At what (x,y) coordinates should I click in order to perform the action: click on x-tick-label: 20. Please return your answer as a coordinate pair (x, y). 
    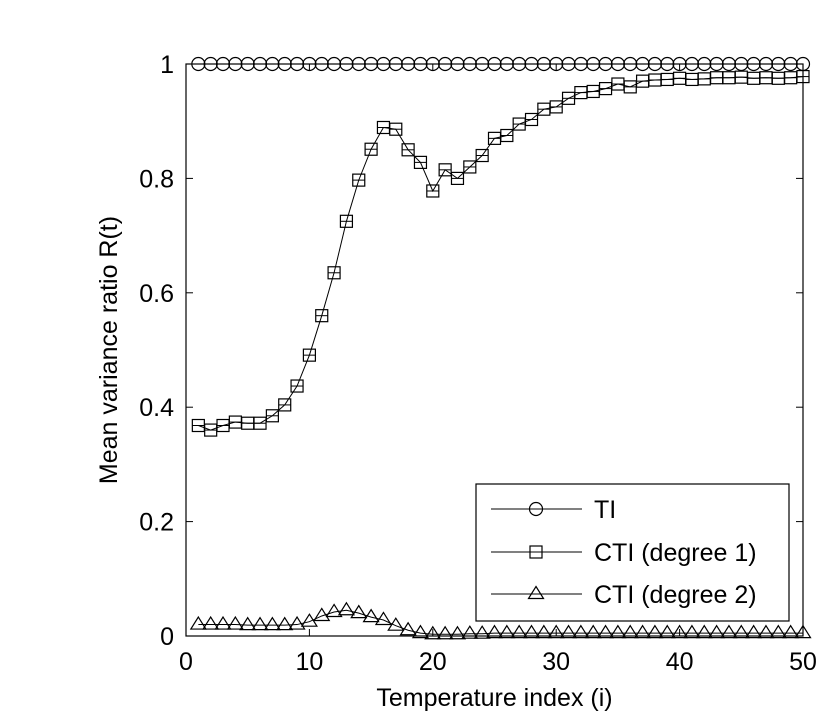
    Looking at the image, I should click on (433, 662).